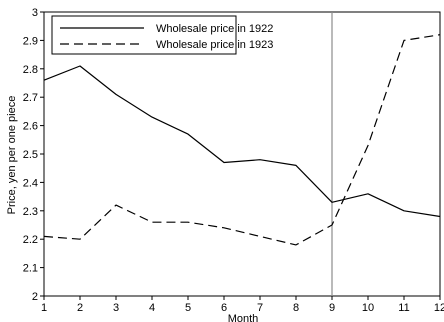 The image size is (444, 322). What do you see at coordinates (214, 29) in the screenshot?
I see `legend-label: Wholesale price in 1922` at bounding box center [214, 29].